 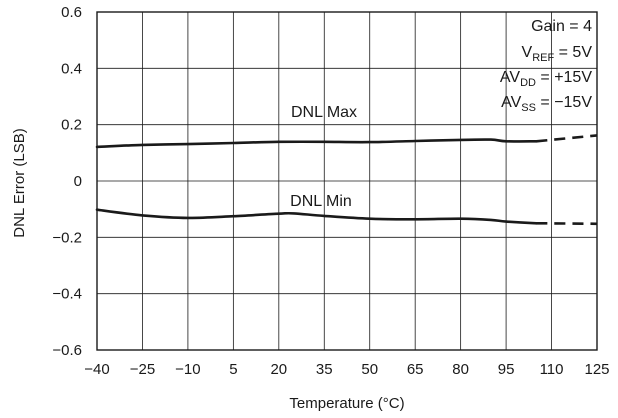 I want to click on x-tick-label: 110, so click(x=552, y=369).